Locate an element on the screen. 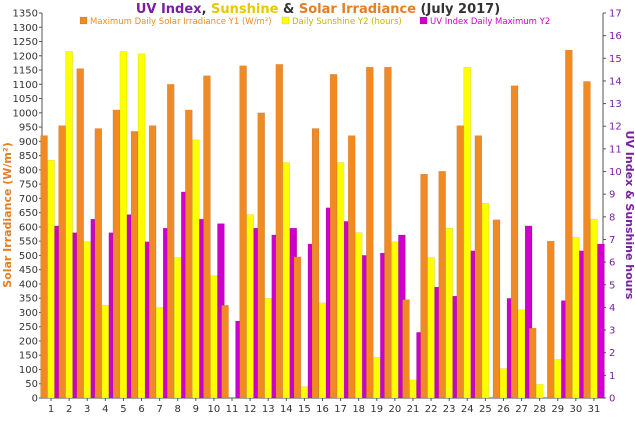 The width and height of the screenshot is (635, 424). y1-axis-label: Solar Irradiance (W/m²) is located at coordinates (7, 215).